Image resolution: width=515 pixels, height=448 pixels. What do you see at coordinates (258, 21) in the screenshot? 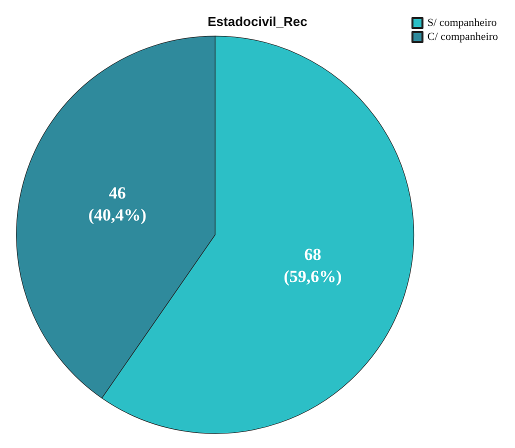
I see `chart-title: Estadocivil_Rec` at bounding box center [258, 21].